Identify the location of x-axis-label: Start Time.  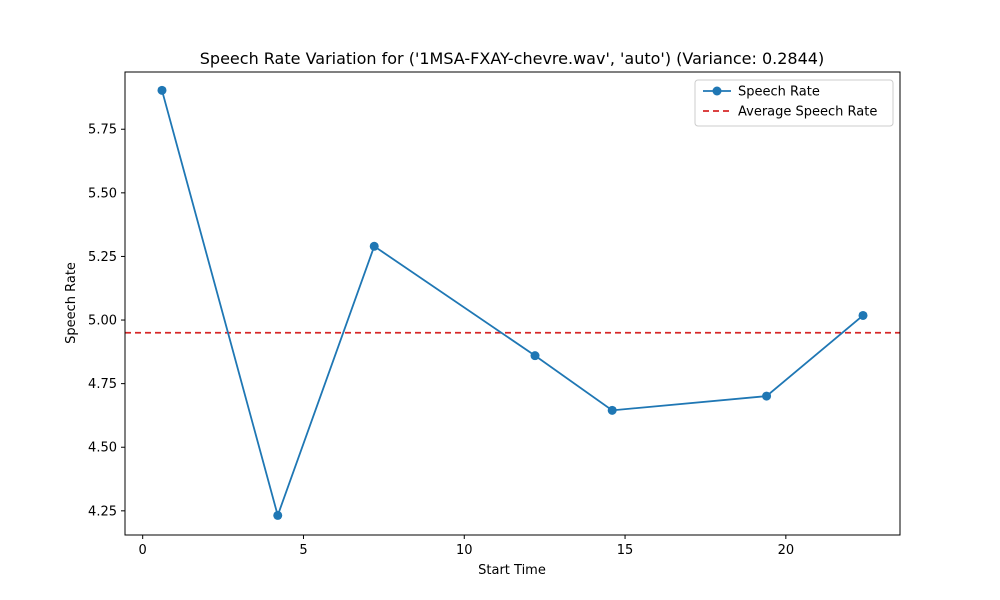
(512, 570).